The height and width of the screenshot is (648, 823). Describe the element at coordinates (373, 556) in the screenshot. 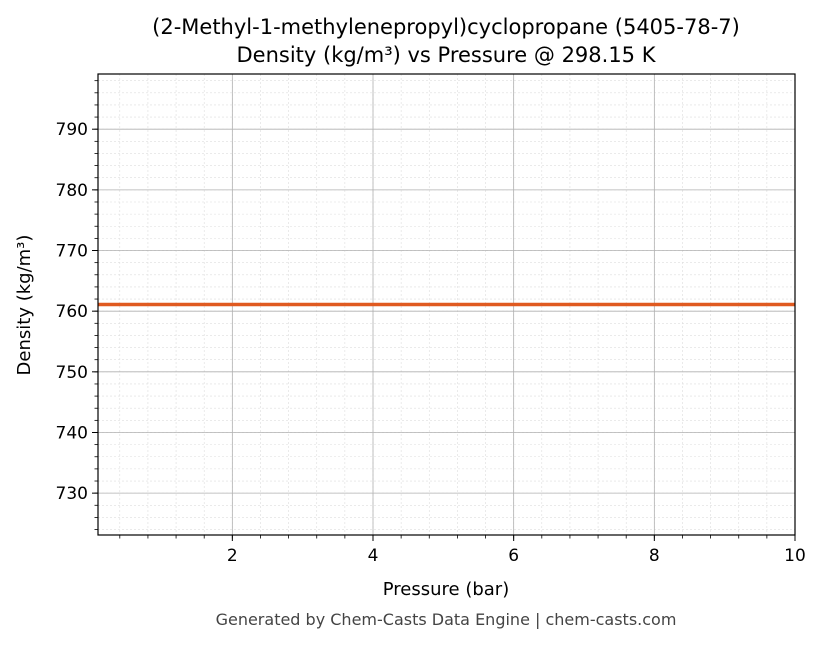

I see `x-tick-label: 4` at that location.